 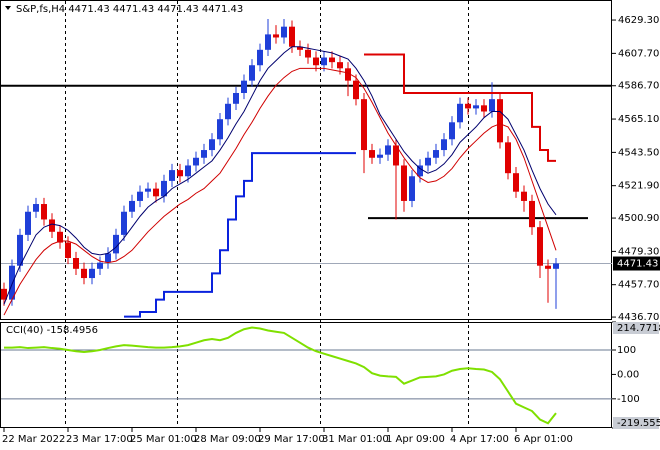 I want to click on y-tick-label: 100, so click(x=626, y=350).